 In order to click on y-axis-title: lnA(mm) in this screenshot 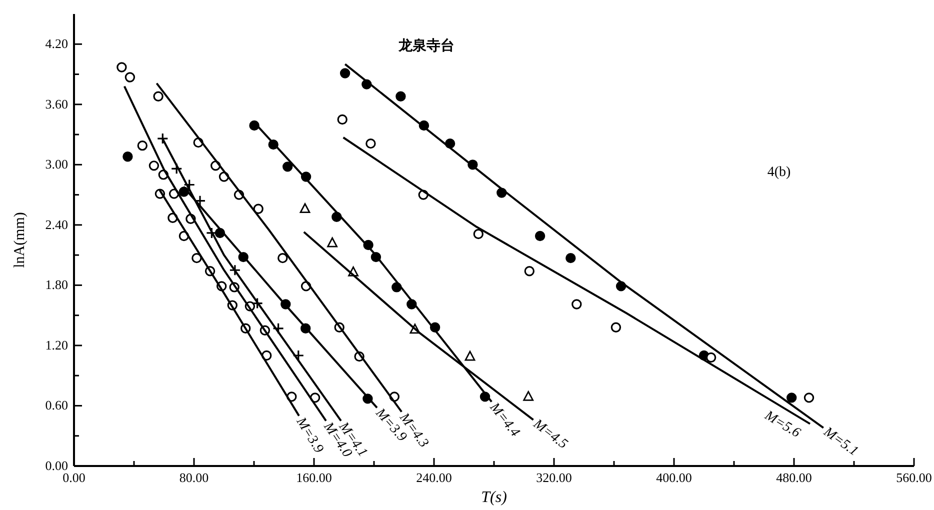, I will do `click(20, 240)`.